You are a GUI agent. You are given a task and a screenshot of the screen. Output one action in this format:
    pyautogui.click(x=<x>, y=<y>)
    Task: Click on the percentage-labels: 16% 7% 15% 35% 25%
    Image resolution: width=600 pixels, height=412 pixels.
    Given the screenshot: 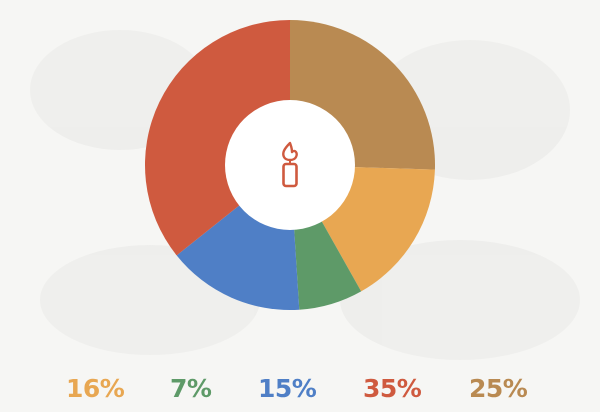 What is the action you would take?
    pyautogui.click(x=300, y=392)
    